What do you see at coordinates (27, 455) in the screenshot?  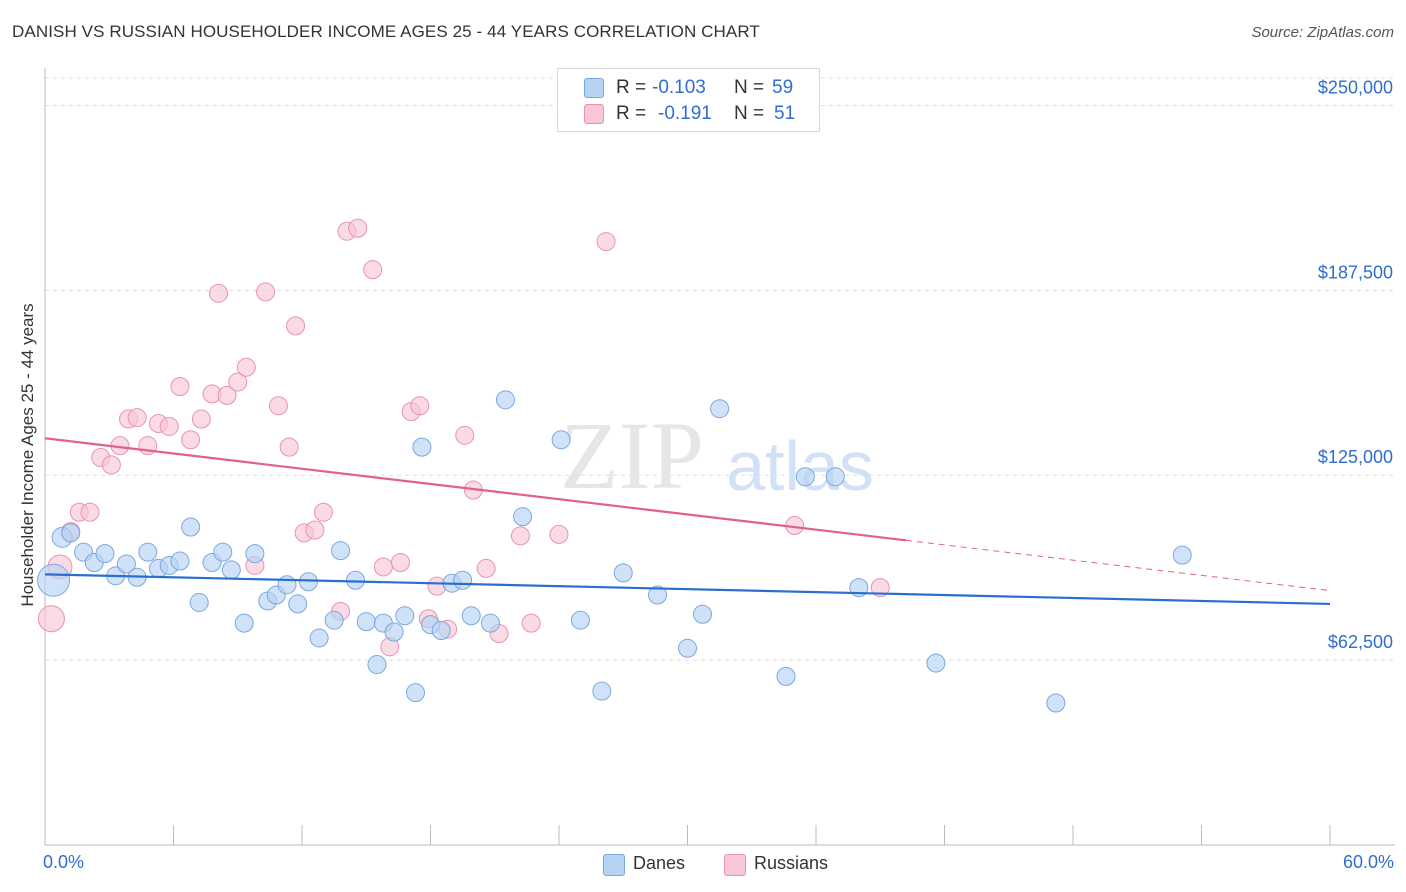 I see `y-axis-label: Householder Income Ages 25 - 44 years` at bounding box center [27, 455].